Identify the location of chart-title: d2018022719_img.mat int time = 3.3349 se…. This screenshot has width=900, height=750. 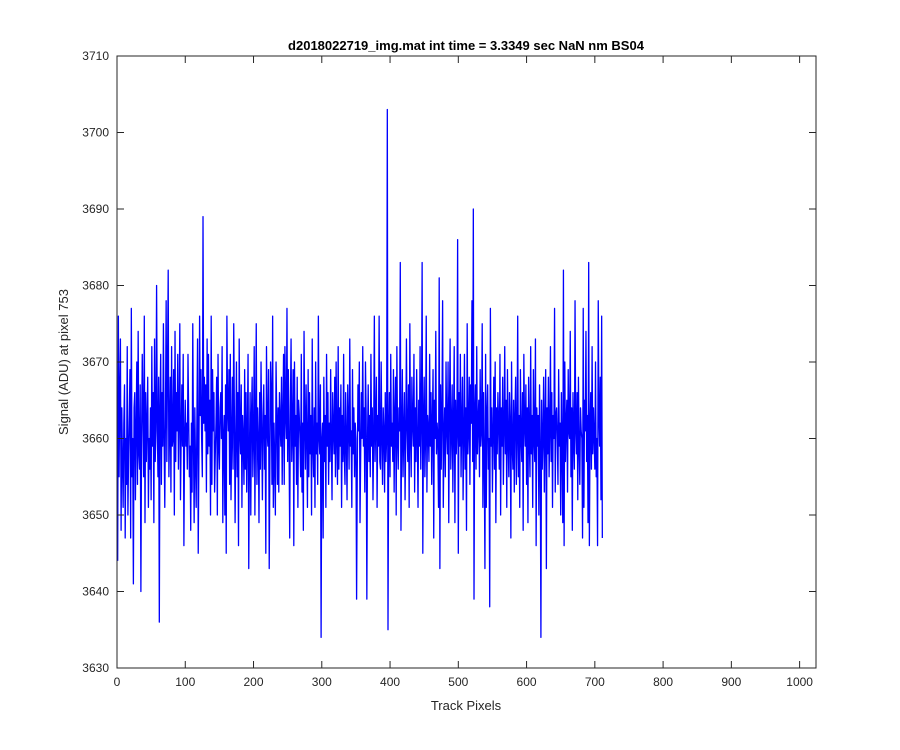
(466, 45).